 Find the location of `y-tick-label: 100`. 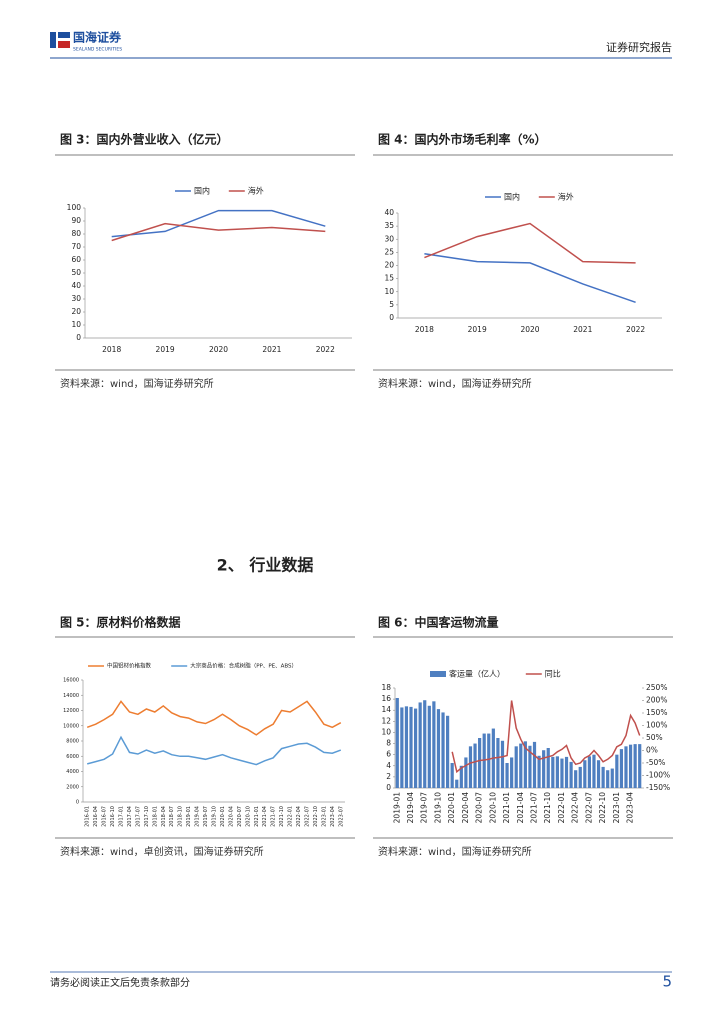

y-tick-label: 100 is located at coordinates (74, 207).